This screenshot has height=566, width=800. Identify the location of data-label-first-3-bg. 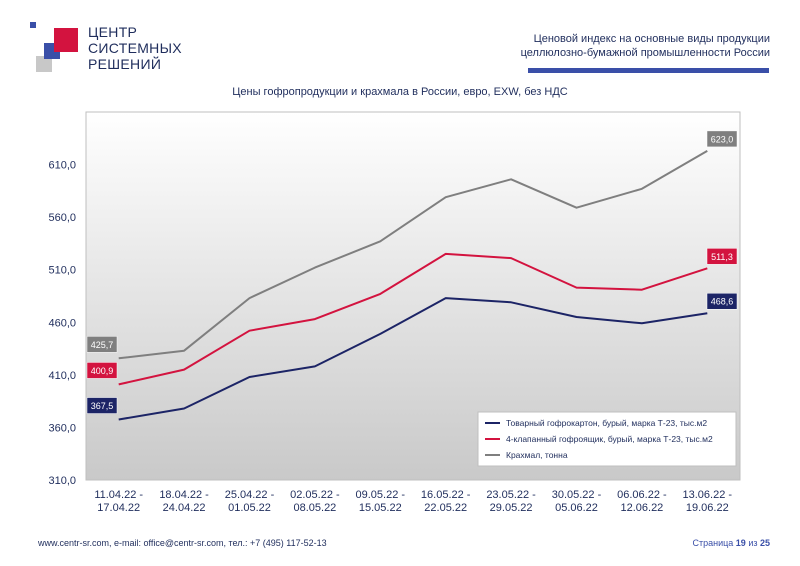
(102, 344).